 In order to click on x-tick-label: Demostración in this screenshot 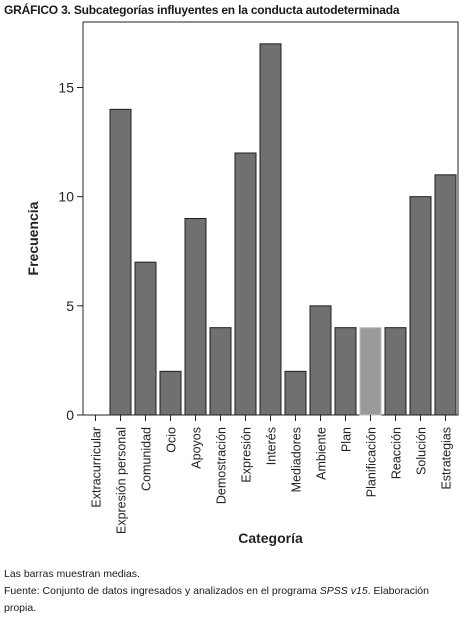, I will do `click(222, 465)`.